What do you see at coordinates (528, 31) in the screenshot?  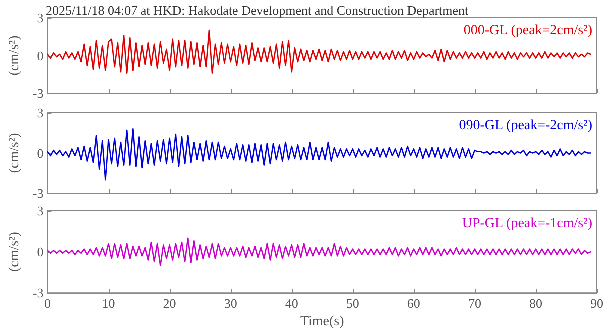 I see `series-label: 000-GL (peak=2cm/s²)` at bounding box center [528, 31].